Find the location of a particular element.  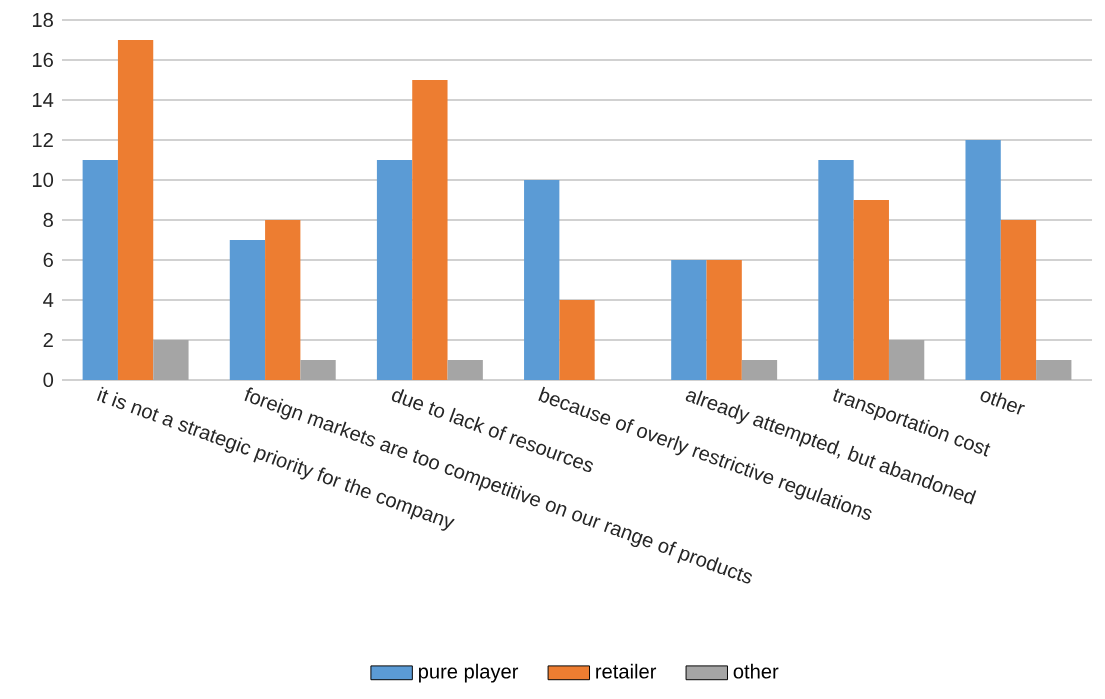

legend-label: other is located at coordinates (756, 671).